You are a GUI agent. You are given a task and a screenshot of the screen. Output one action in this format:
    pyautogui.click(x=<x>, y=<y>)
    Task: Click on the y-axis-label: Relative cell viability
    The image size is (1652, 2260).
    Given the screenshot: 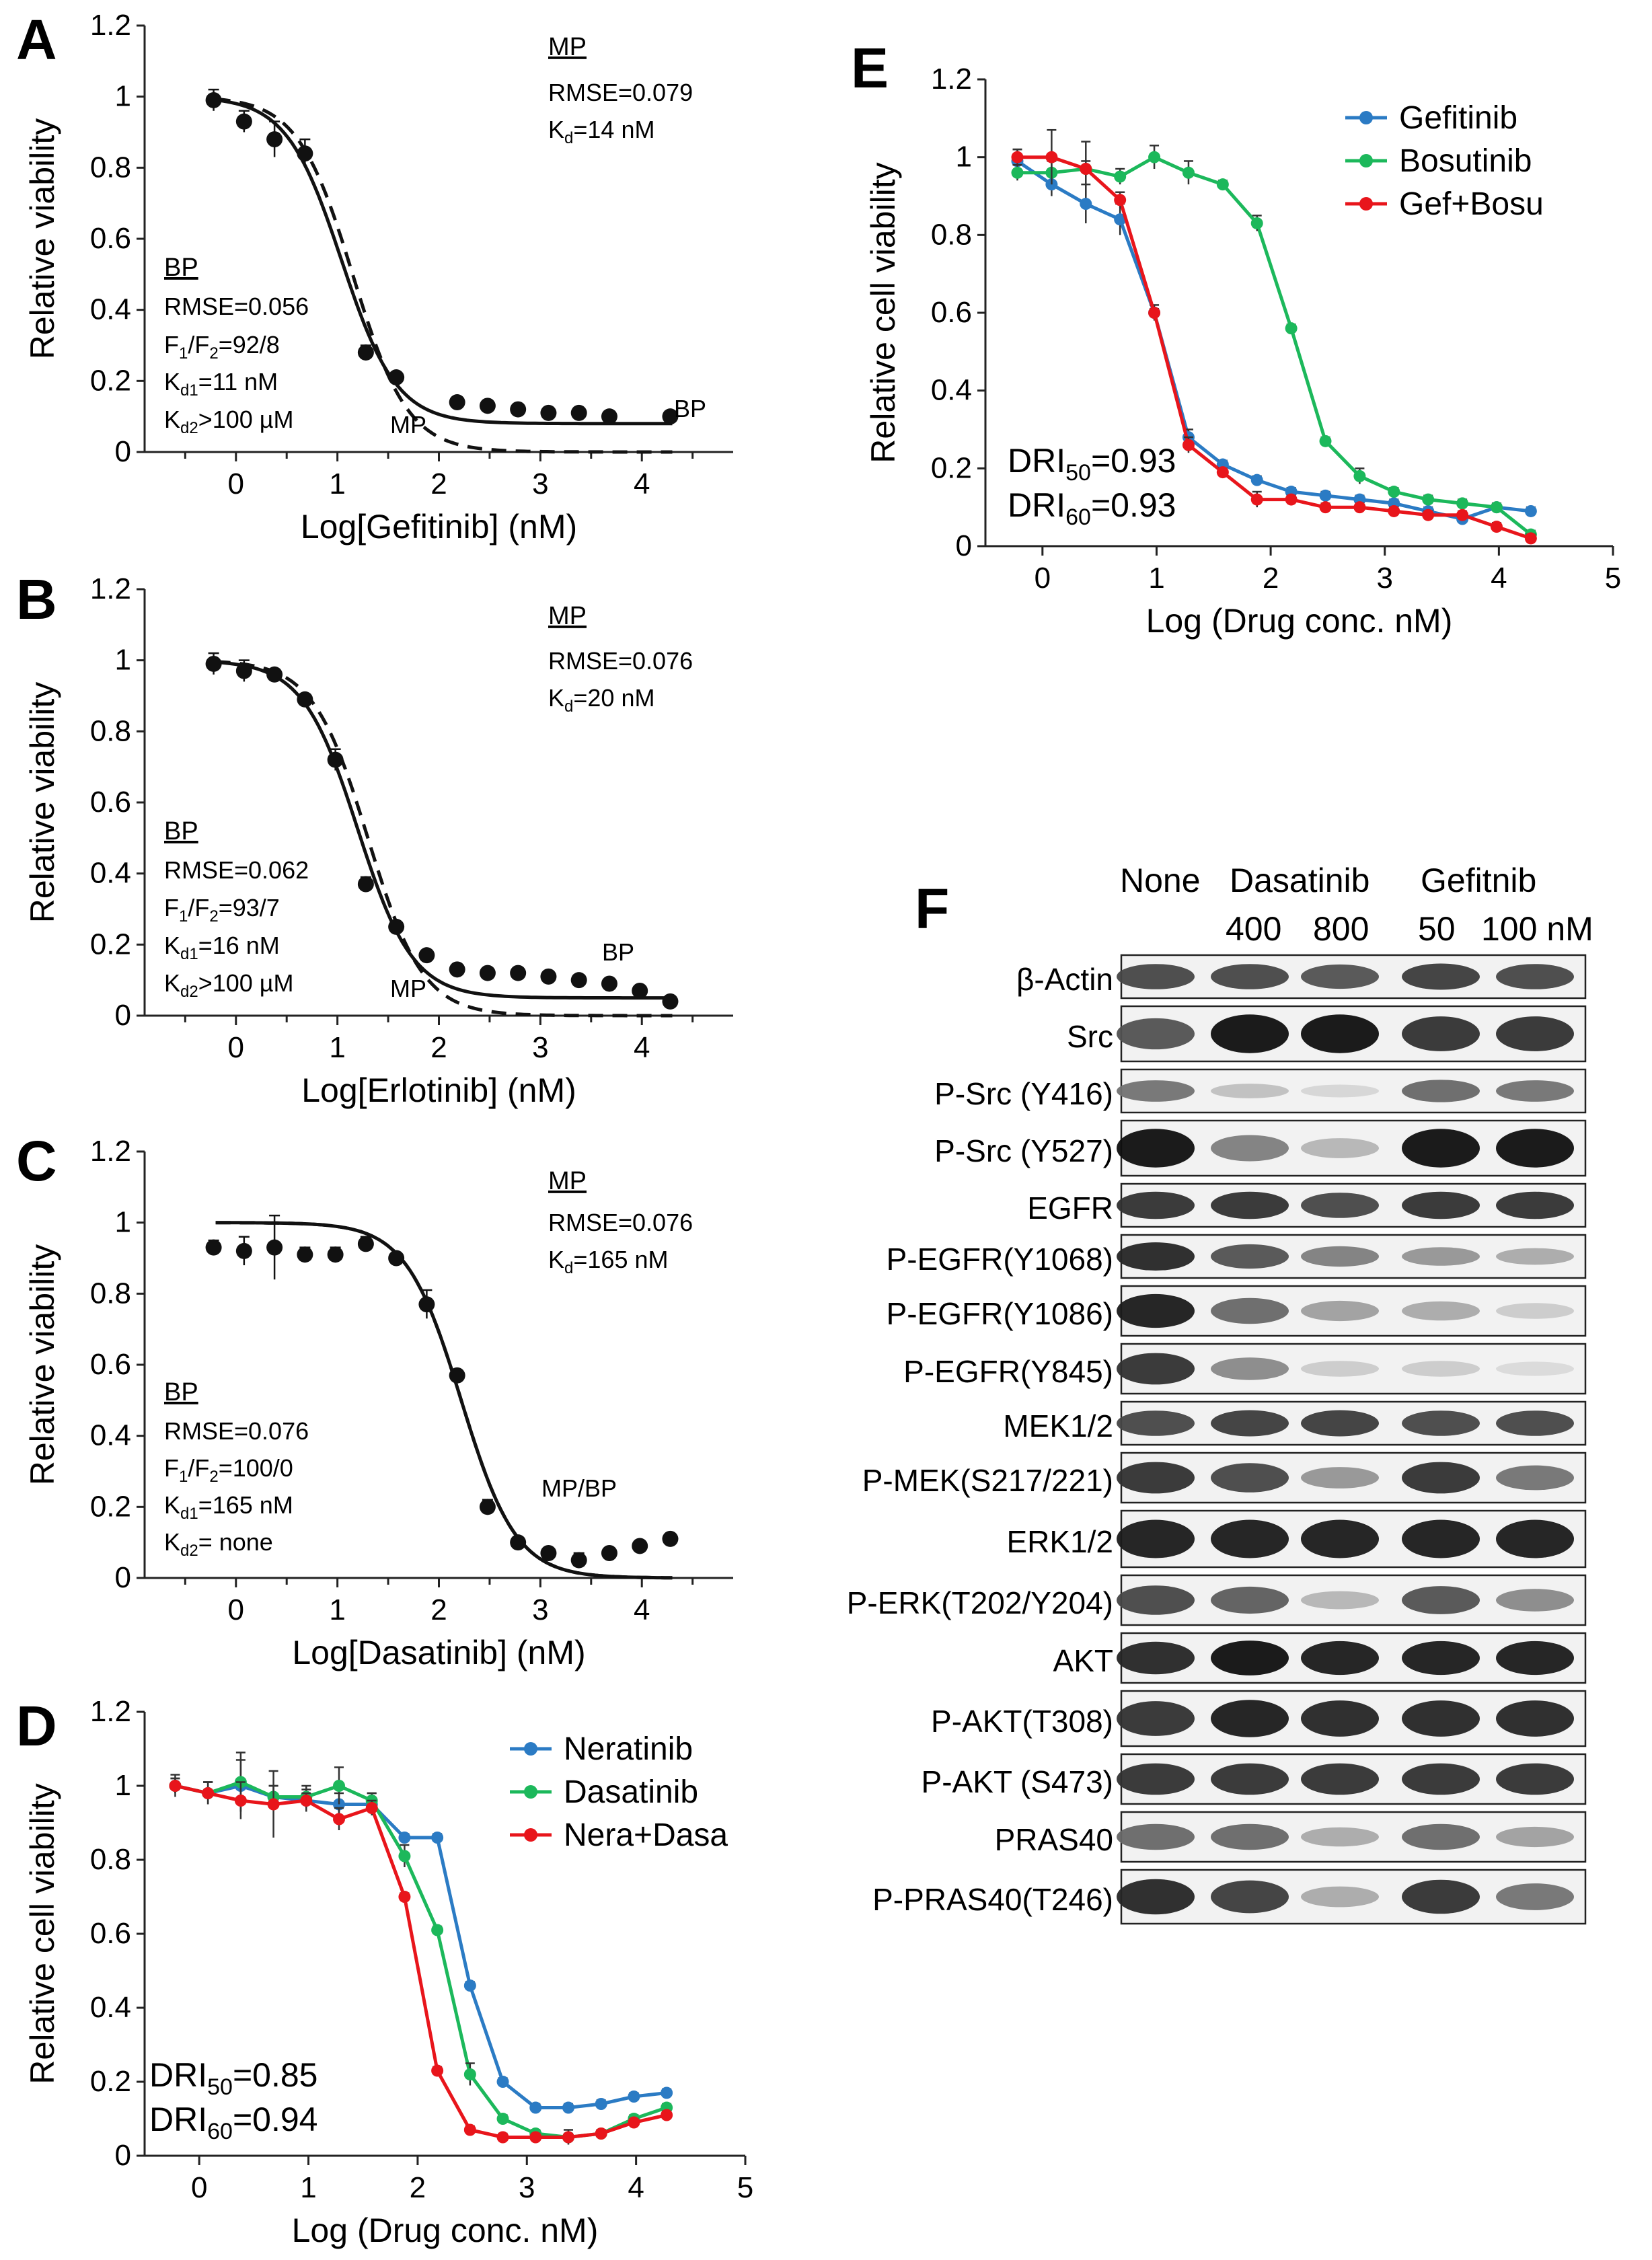 What is the action you would take?
    pyautogui.click(x=42, y=1934)
    